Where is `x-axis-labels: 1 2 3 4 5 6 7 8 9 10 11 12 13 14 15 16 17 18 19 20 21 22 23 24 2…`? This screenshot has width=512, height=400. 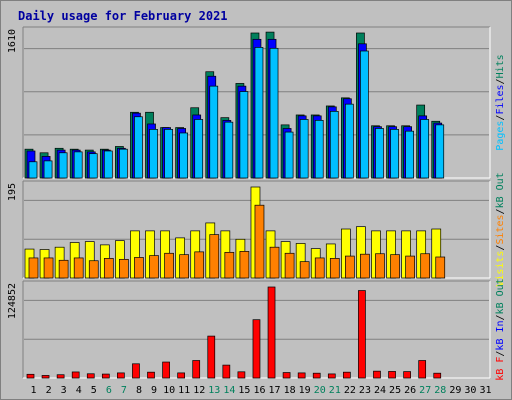
x-axis-labels: 1 2 3 4 5 6 7 8 9 10 11 12 13 14 15 16 17 18 19 20 21 22 23 24 2… is located at coordinates (261, 390).